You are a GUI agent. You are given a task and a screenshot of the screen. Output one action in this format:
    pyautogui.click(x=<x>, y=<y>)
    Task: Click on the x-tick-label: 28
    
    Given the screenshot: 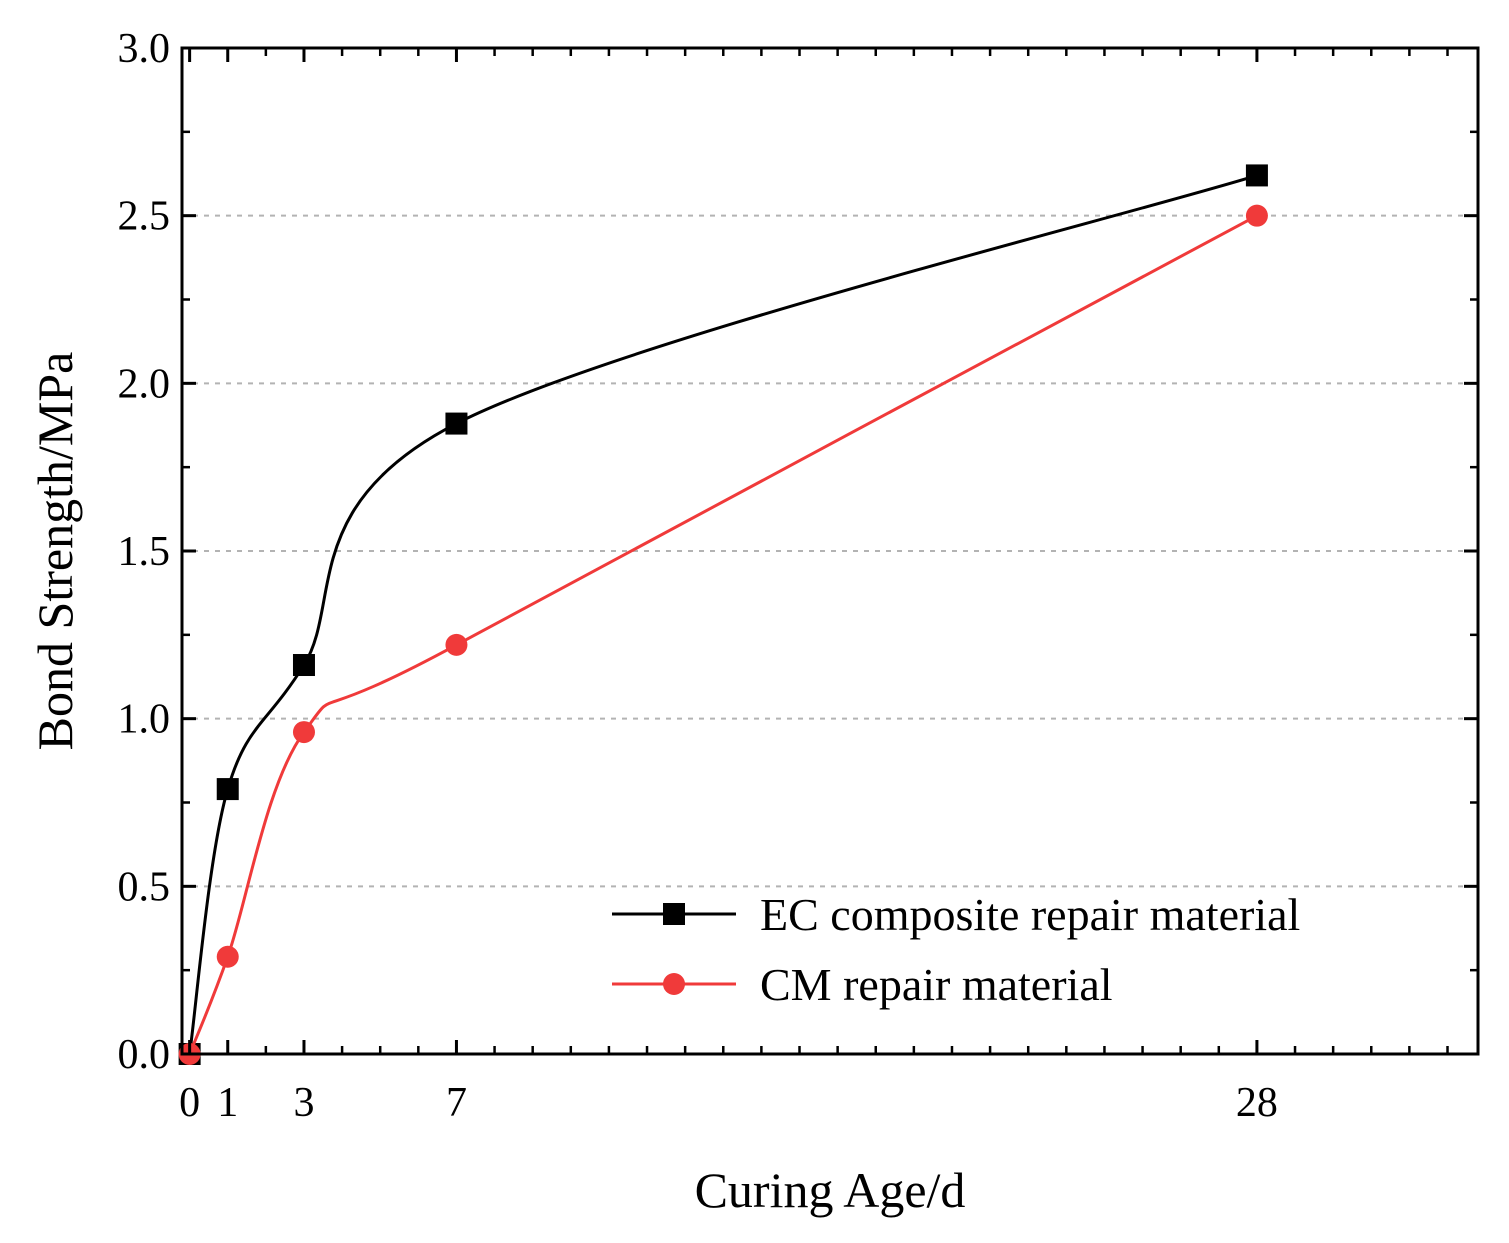 What is the action you would take?
    pyautogui.click(x=1257, y=1103)
    